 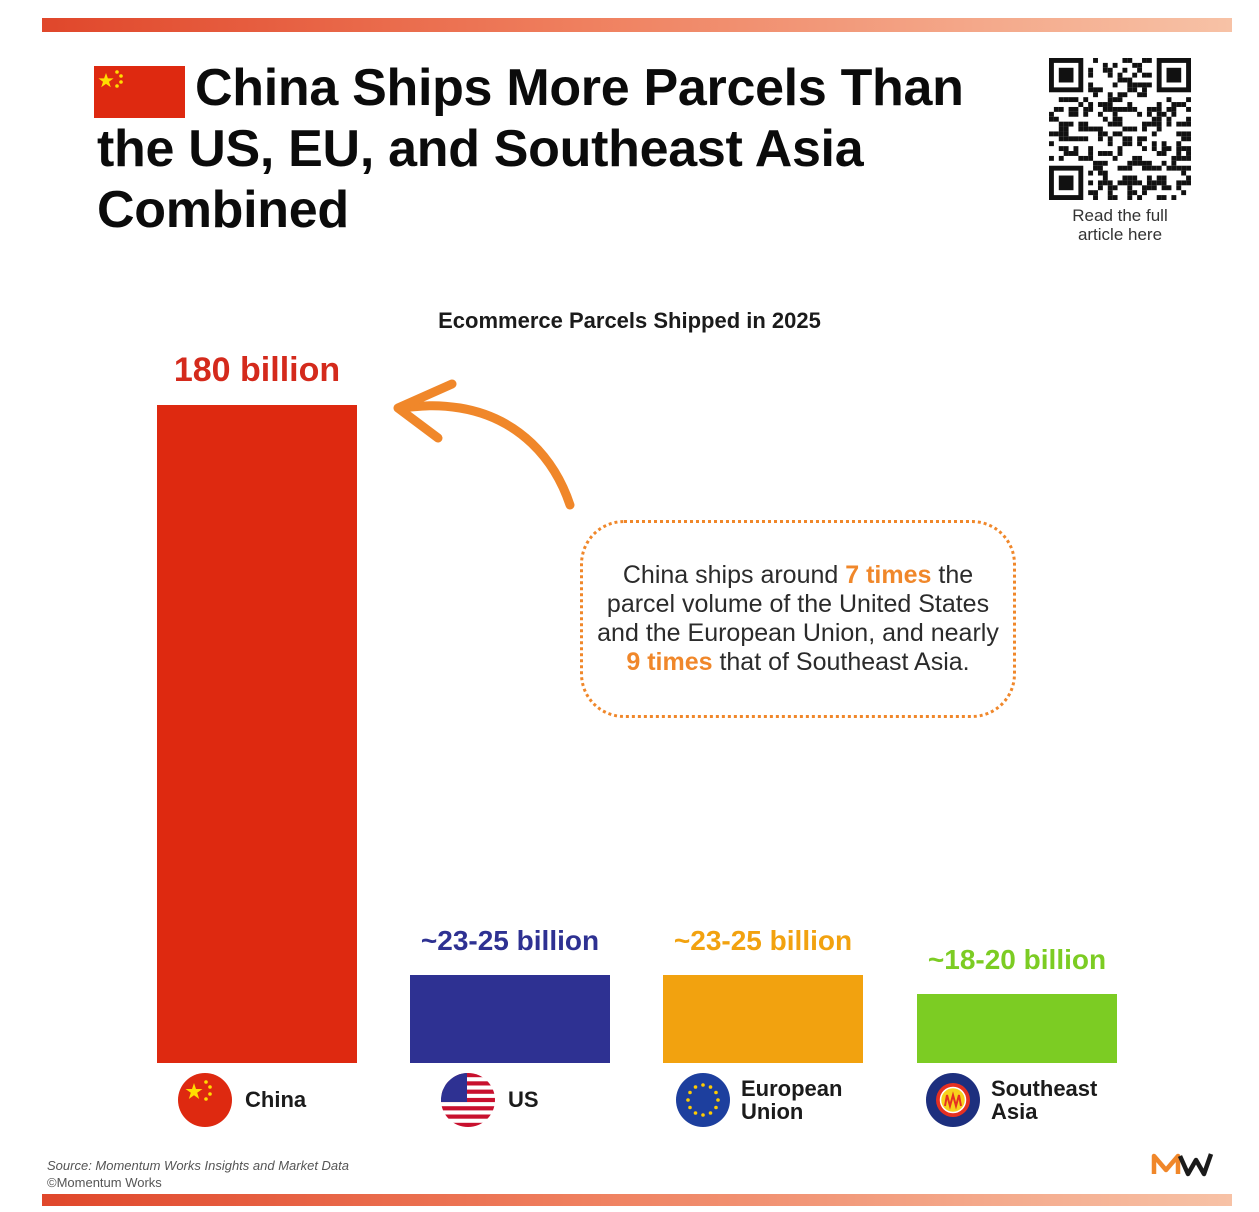 I want to click on title-line-2: the US, EU, and Southeast Asia, so click(x=480, y=149).